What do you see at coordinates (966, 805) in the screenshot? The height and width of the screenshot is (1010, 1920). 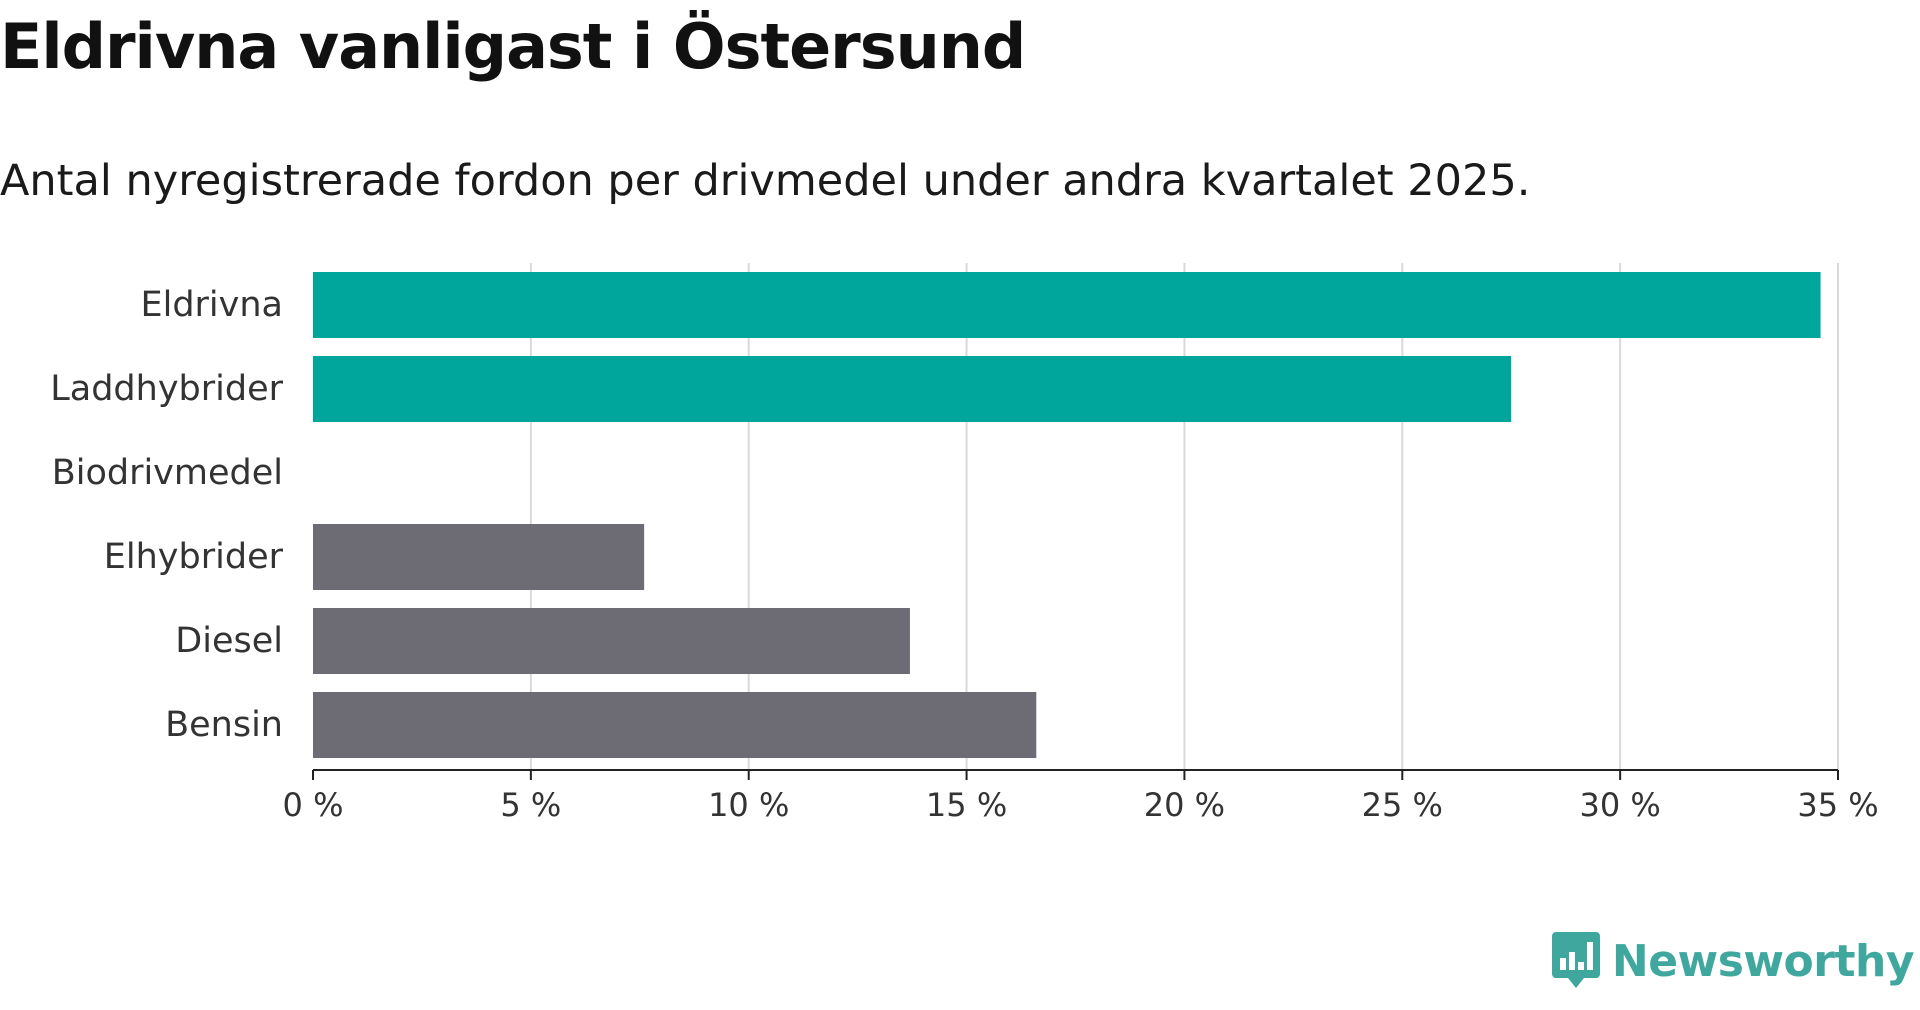 I see `x-tick-label: 15 %` at bounding box center [966, 805].